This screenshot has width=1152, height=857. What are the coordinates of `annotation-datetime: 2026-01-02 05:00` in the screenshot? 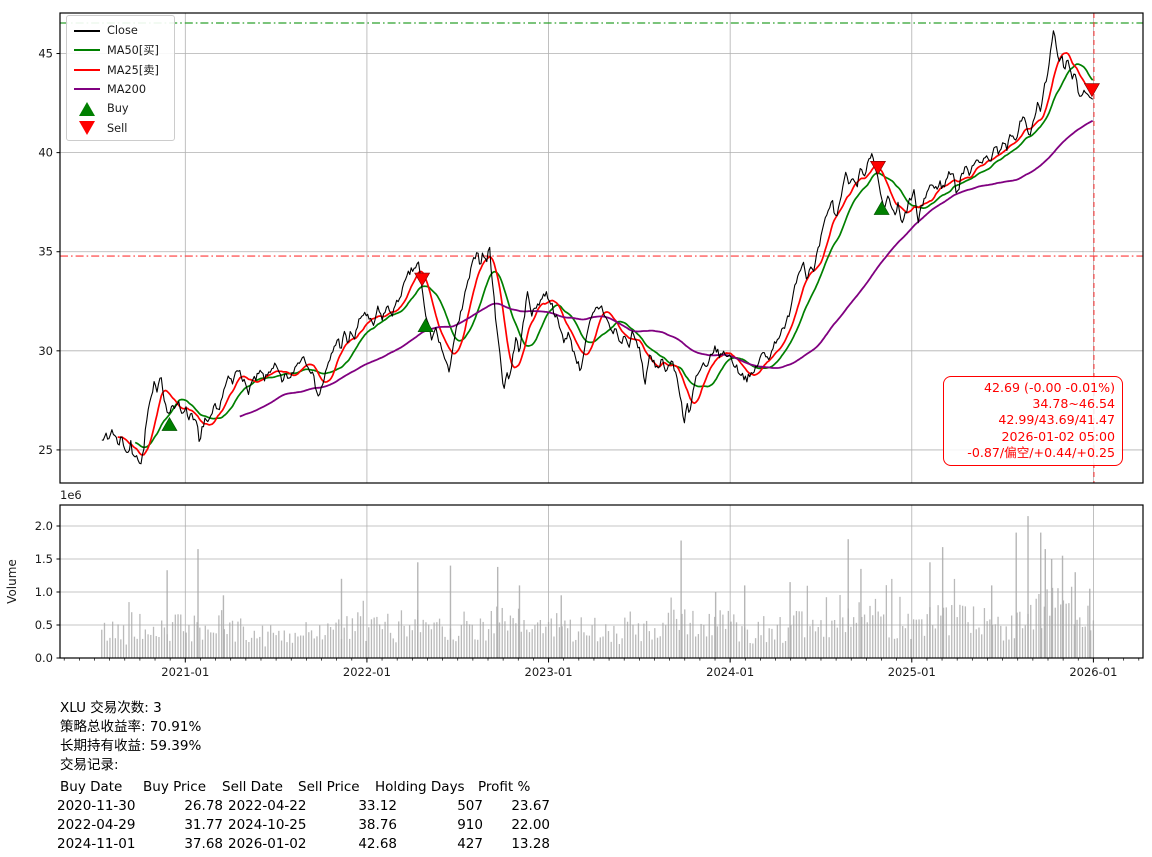 It's located at (1058, 436).